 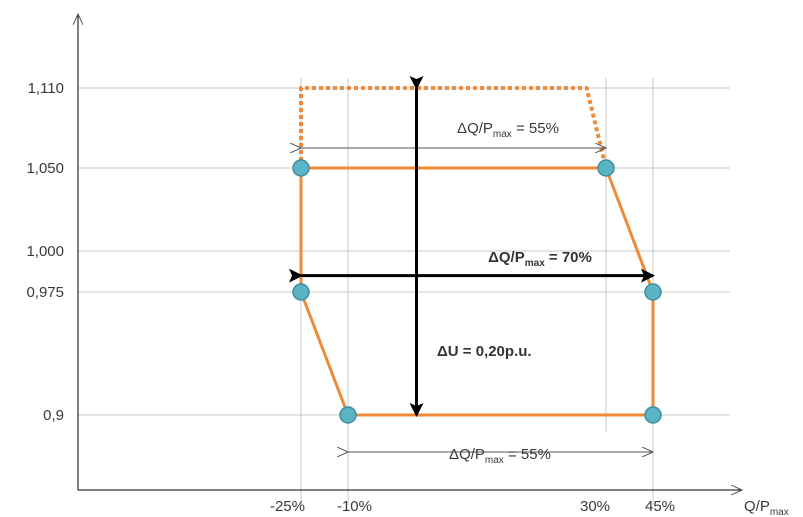 What do you see at coordinates (484, 351) in the screenshot?
I see `annotation-label: ΔU = 0,20p.u.` at bounding box center [484, 351].